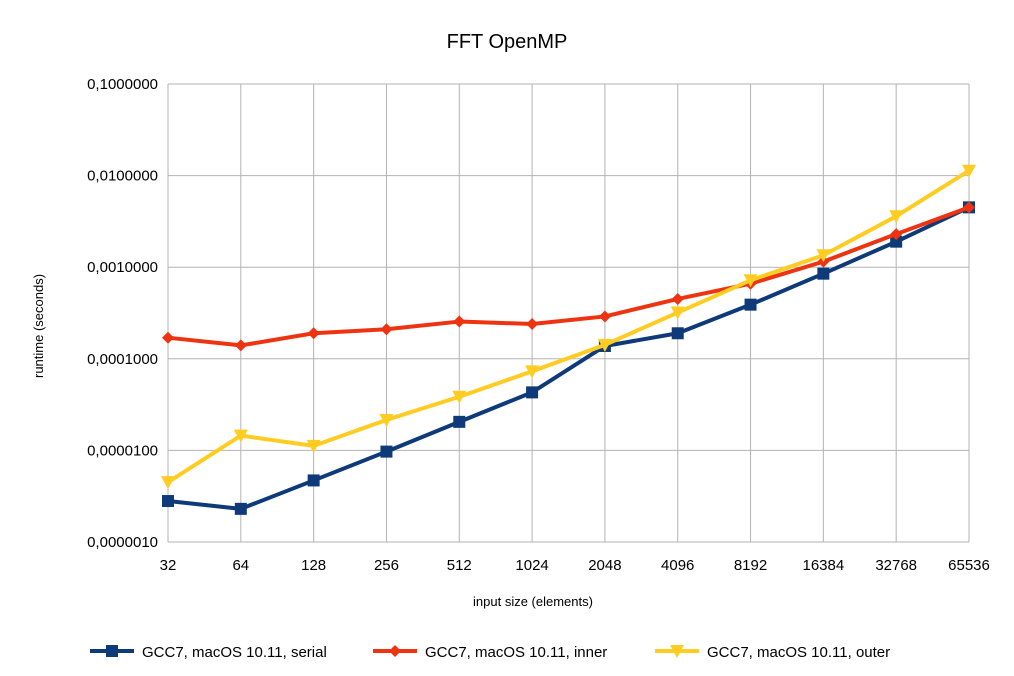 The image size is (1014, 676). I want to click on x-tick-label: 64, so click(240, 565).